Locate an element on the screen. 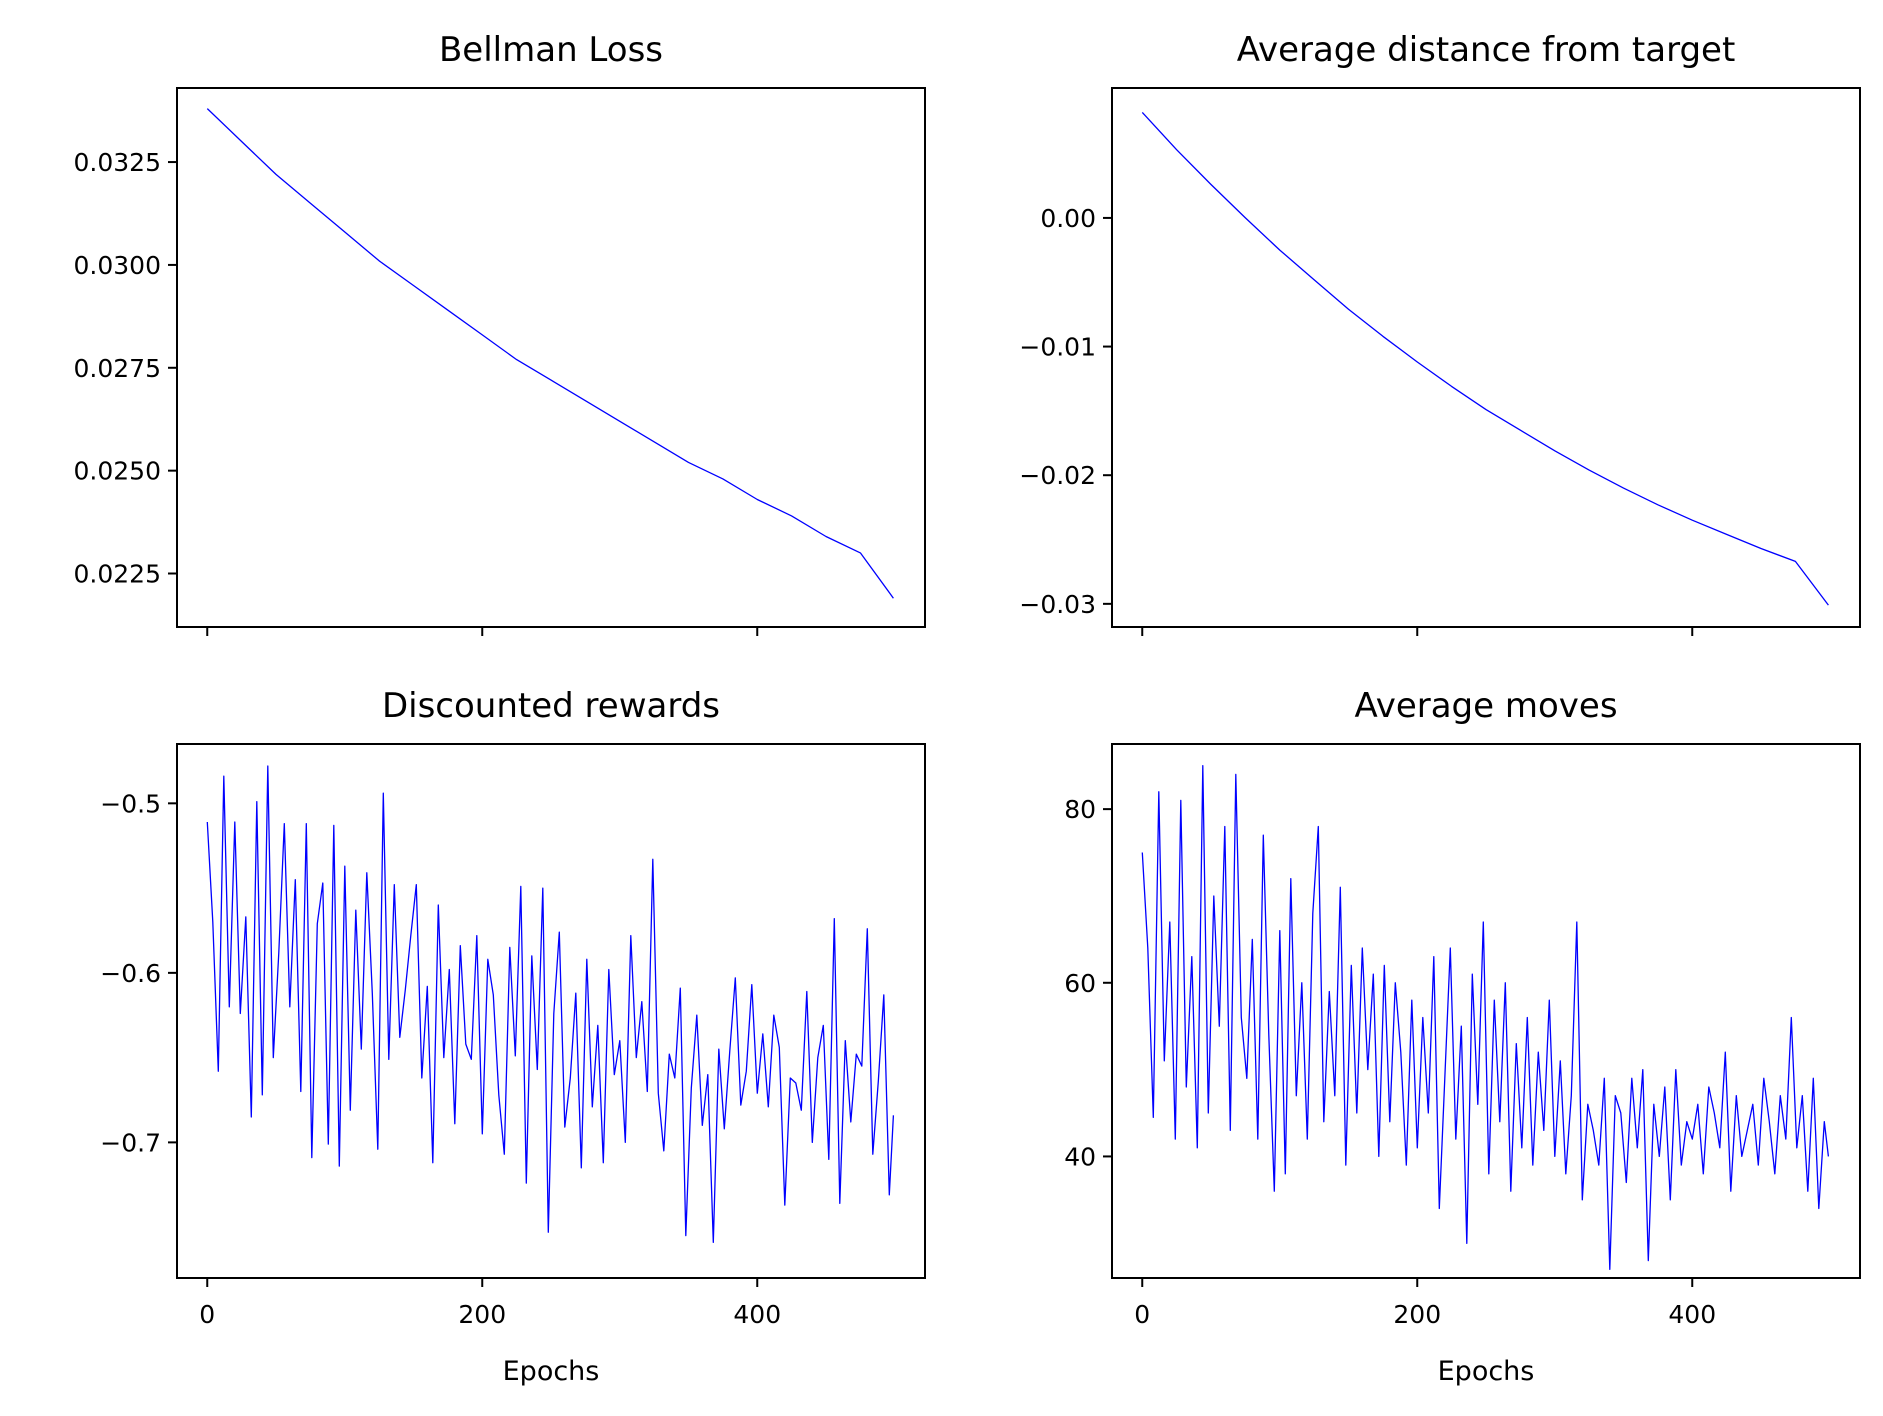 Image resolution: width=1883 pixels, height=1416 pixels. y-tick-label: 80 is located at coordinates (1080, 809).